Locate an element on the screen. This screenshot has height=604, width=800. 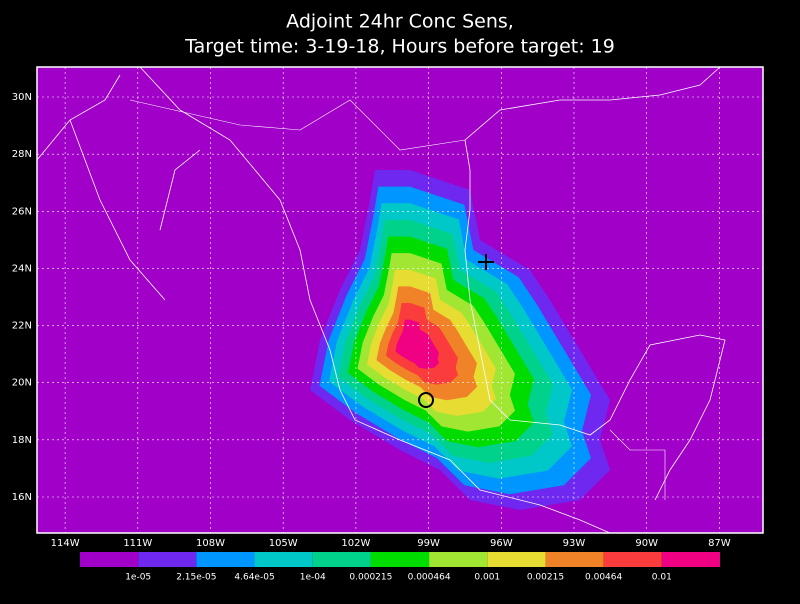
x-tick-label: 93W is located at coordinates (574, 543).